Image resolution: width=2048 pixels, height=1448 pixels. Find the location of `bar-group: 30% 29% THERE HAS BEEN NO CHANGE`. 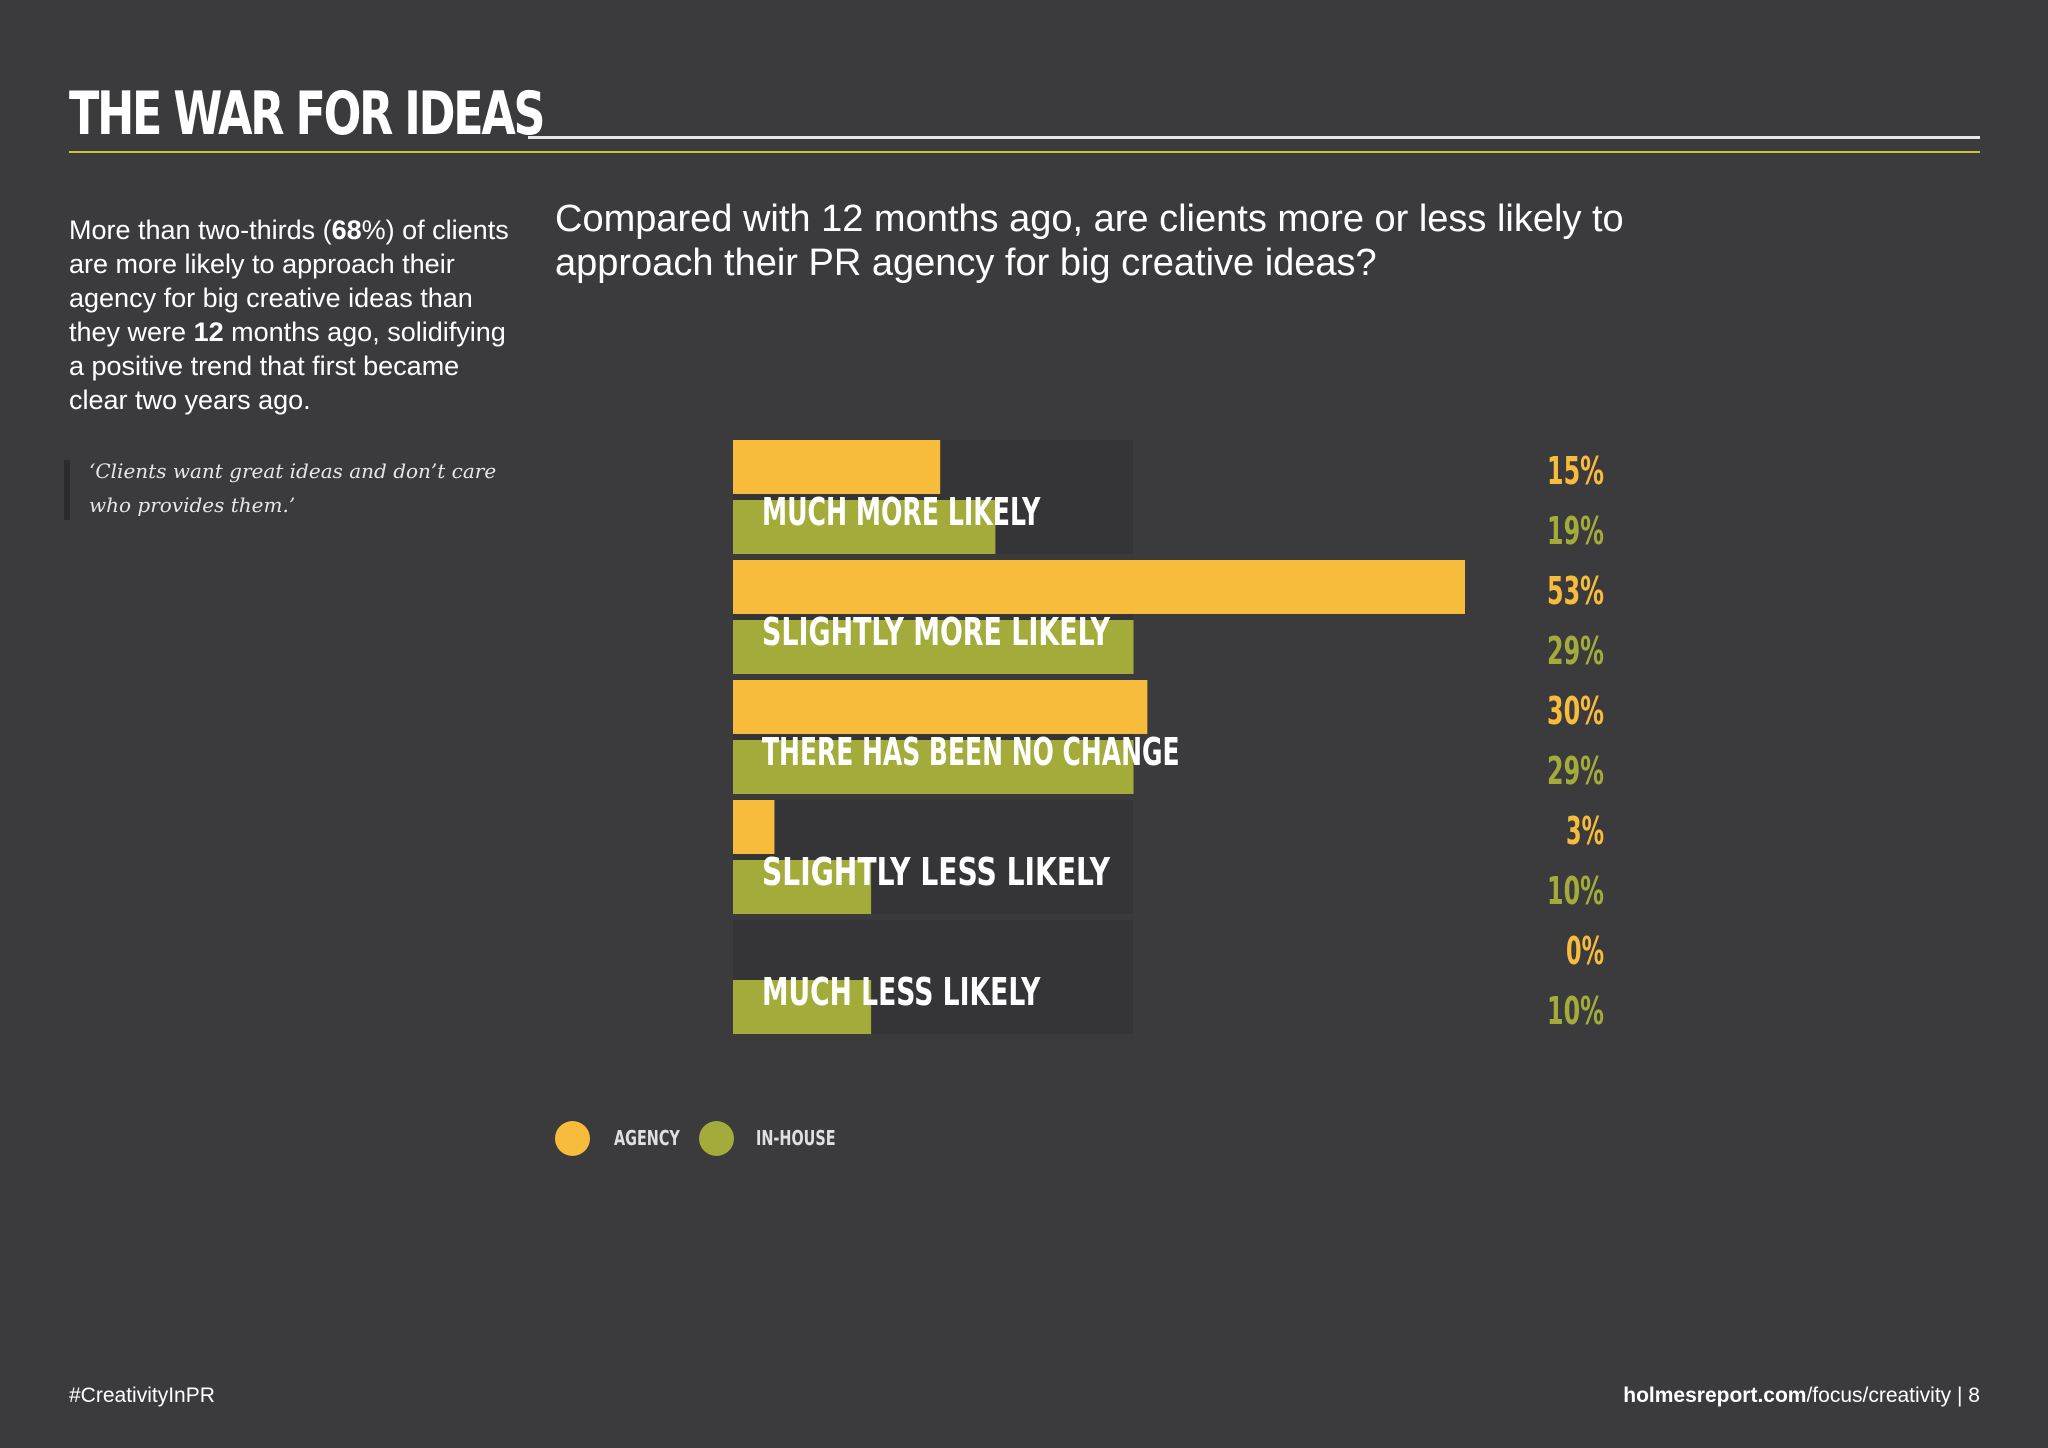

bar-group: 30% 29% THERE HAS BEEN NO CHANGE is located at coordinates (1168, 737).